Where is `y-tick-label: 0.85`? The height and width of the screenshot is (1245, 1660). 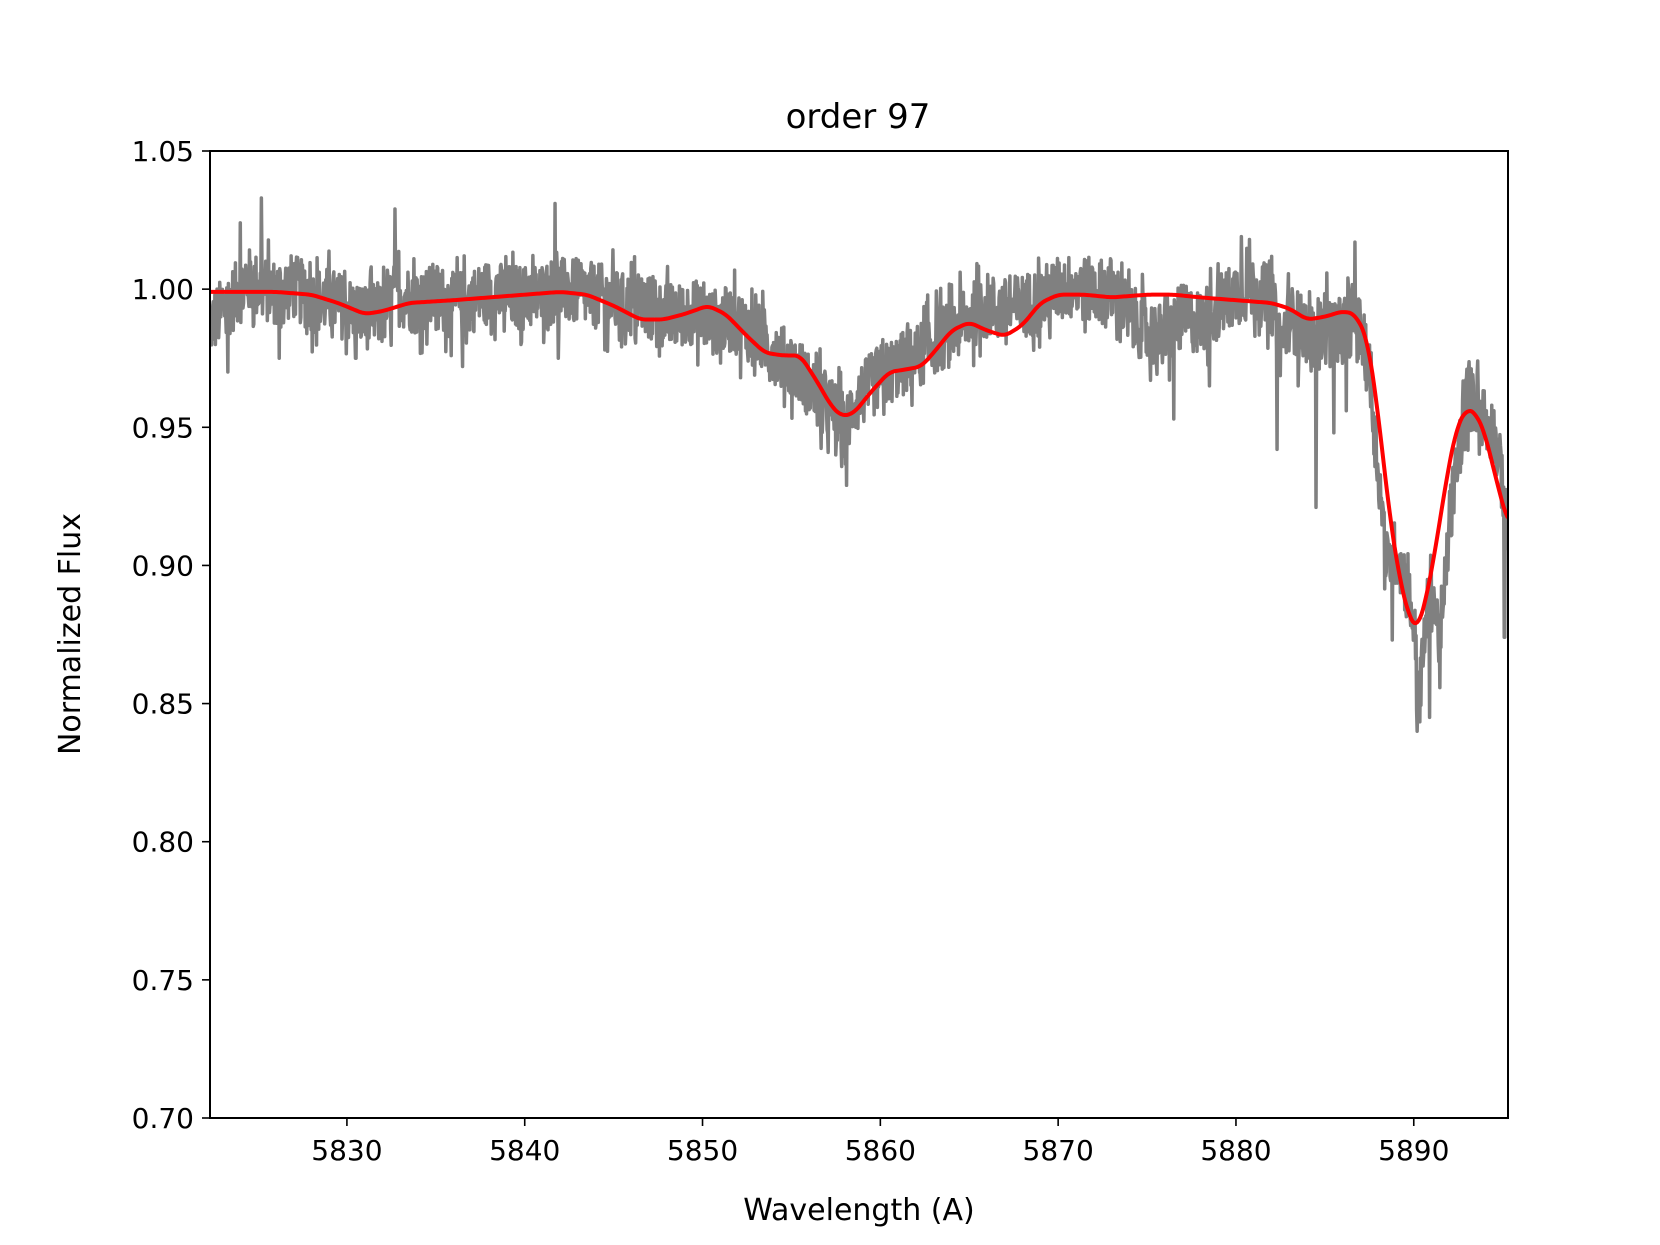
y-tick-label: 0.85 is located at coordinates (163, 704).